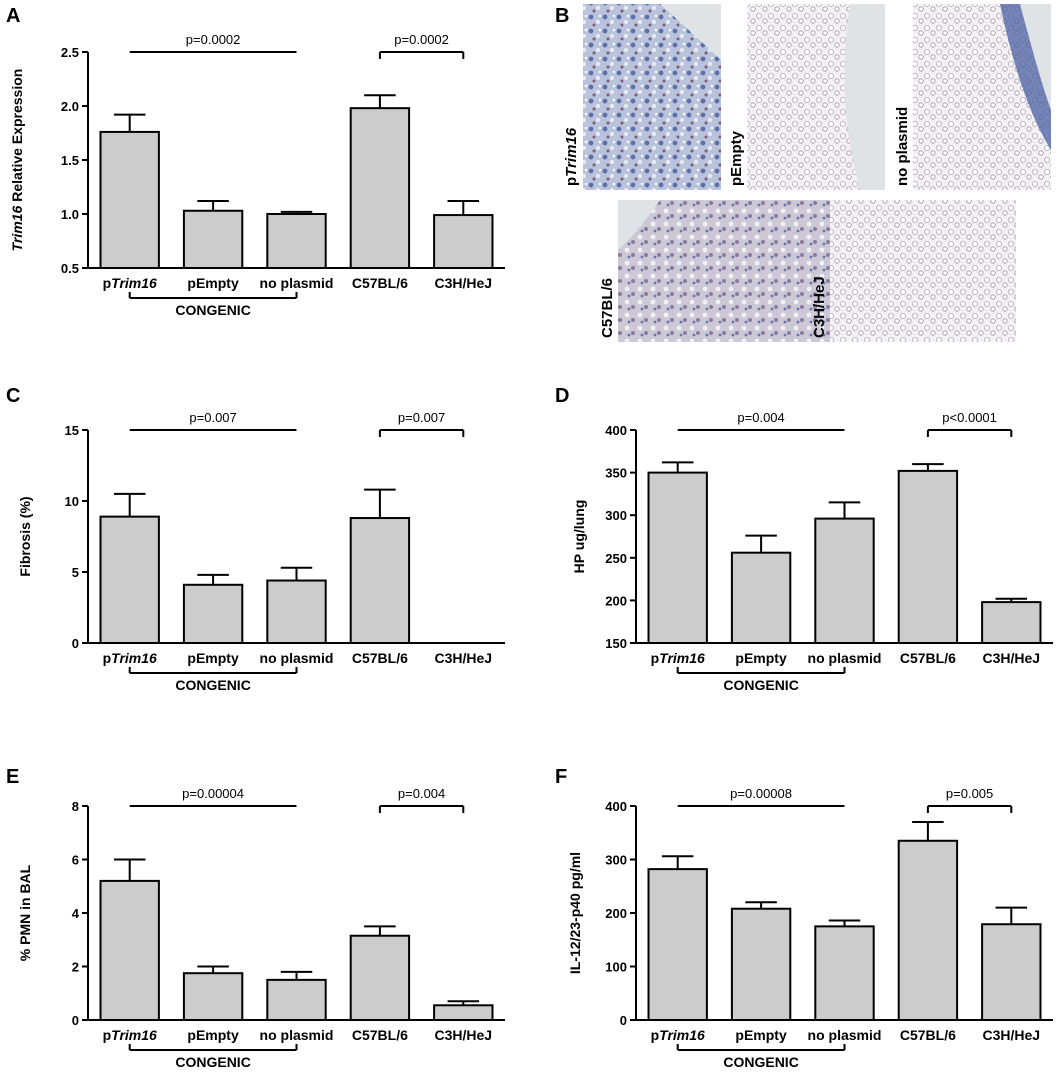 The image size is (1061, 1080). What do you see at coordinates (13, 16) in the screenshot?
I see `panel-letter-a: A` at bounding box center [13, 16].